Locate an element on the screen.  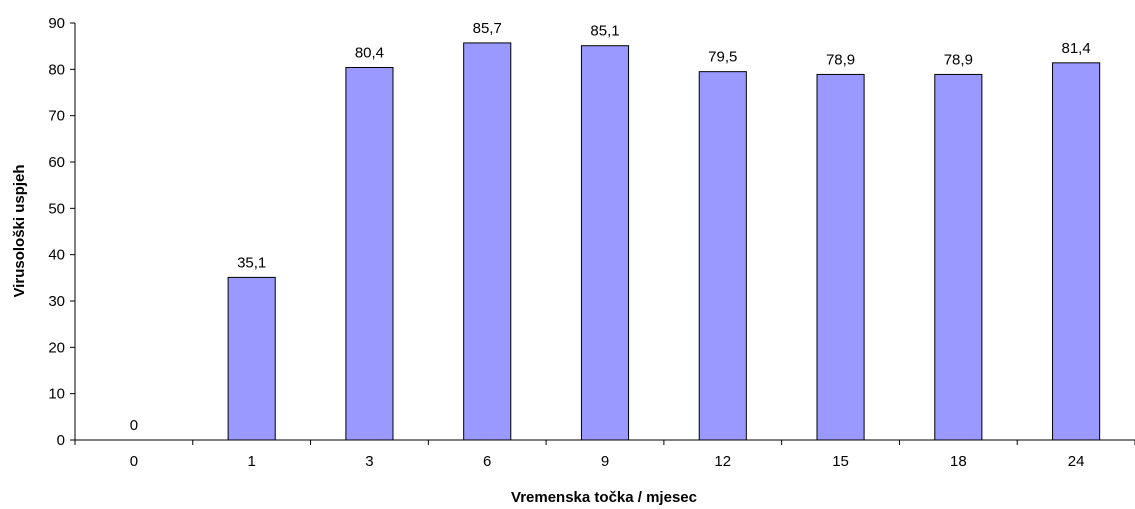
data-label-3: 80,4 is located at coordinates (369, 52).